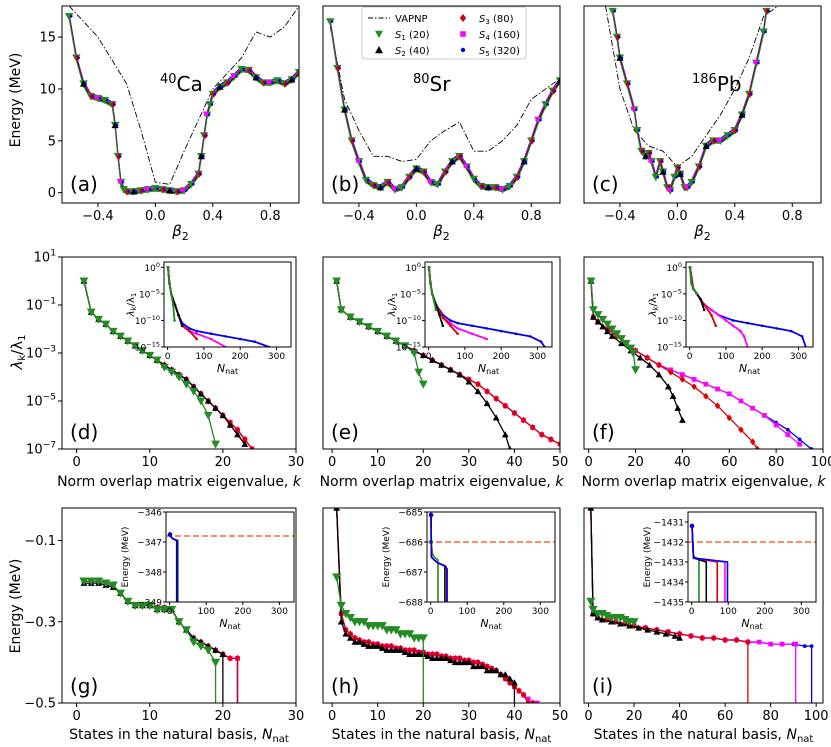 This screenshot has width=831, height=747. Describe the element at coordinates (34, 354) in the screenshot. I see `y-tick-base: 10` at that location.